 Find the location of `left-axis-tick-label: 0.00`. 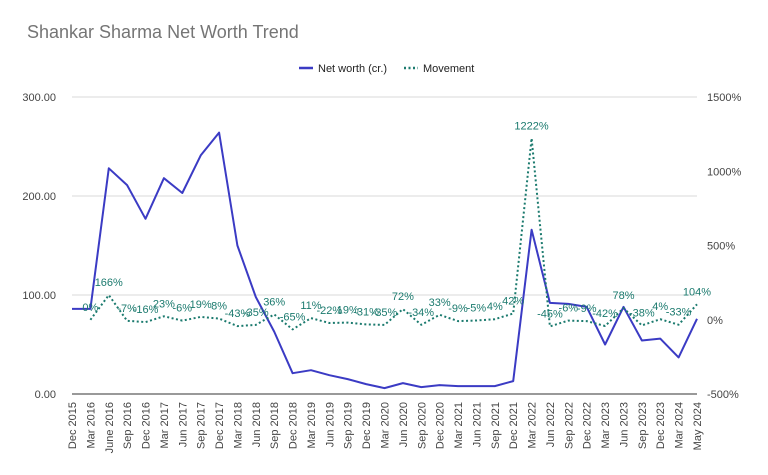

left-axis-tick-label: 0.00 is located at coordinates (45, 395).